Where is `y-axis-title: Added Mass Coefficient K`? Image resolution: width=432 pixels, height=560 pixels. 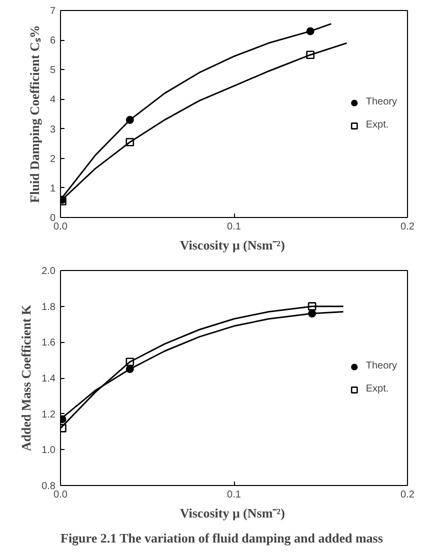 y-axis-title: Added Mass Coefficient K is located at coordinates (26, 378).